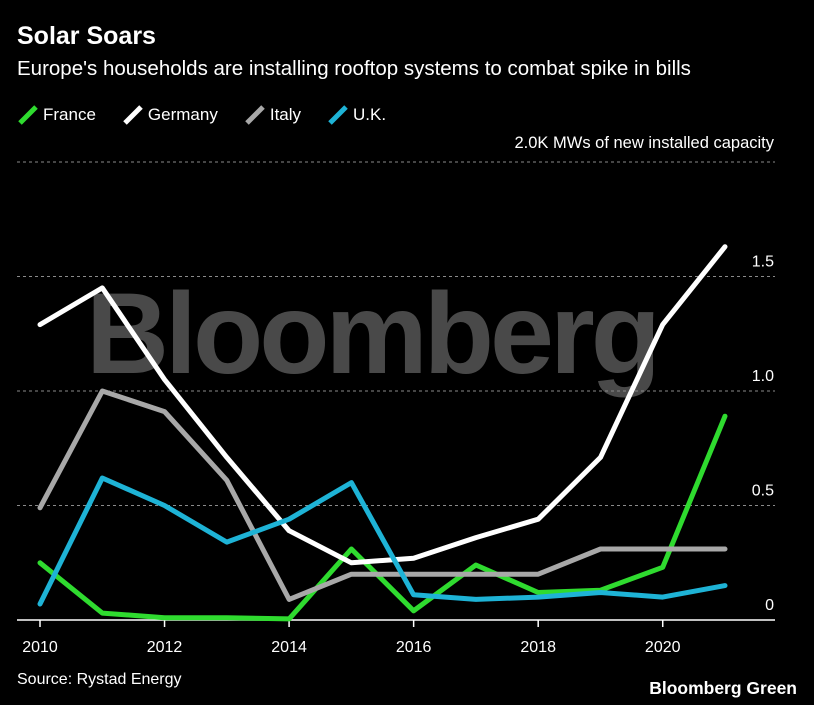 The image size is (814, 705). What do you see at coordinates (763, 491) in the screenshot?
I see `y-tick-label: 0.5` at bounding box center [763, 491].